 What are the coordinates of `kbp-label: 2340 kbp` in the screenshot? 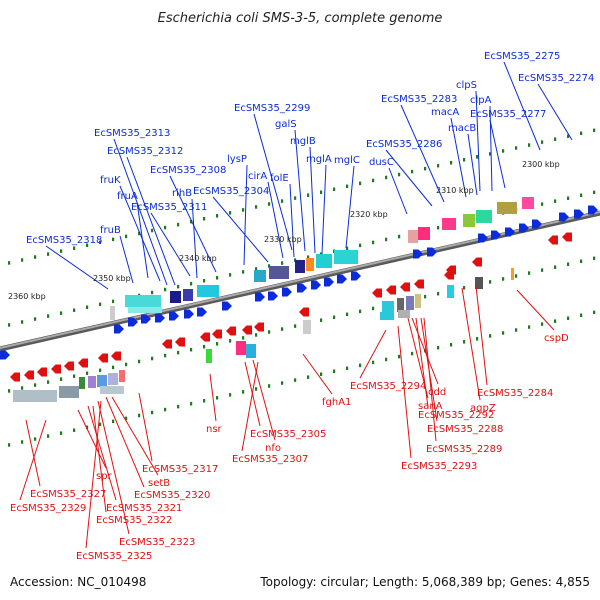 It's located at (198, 258).